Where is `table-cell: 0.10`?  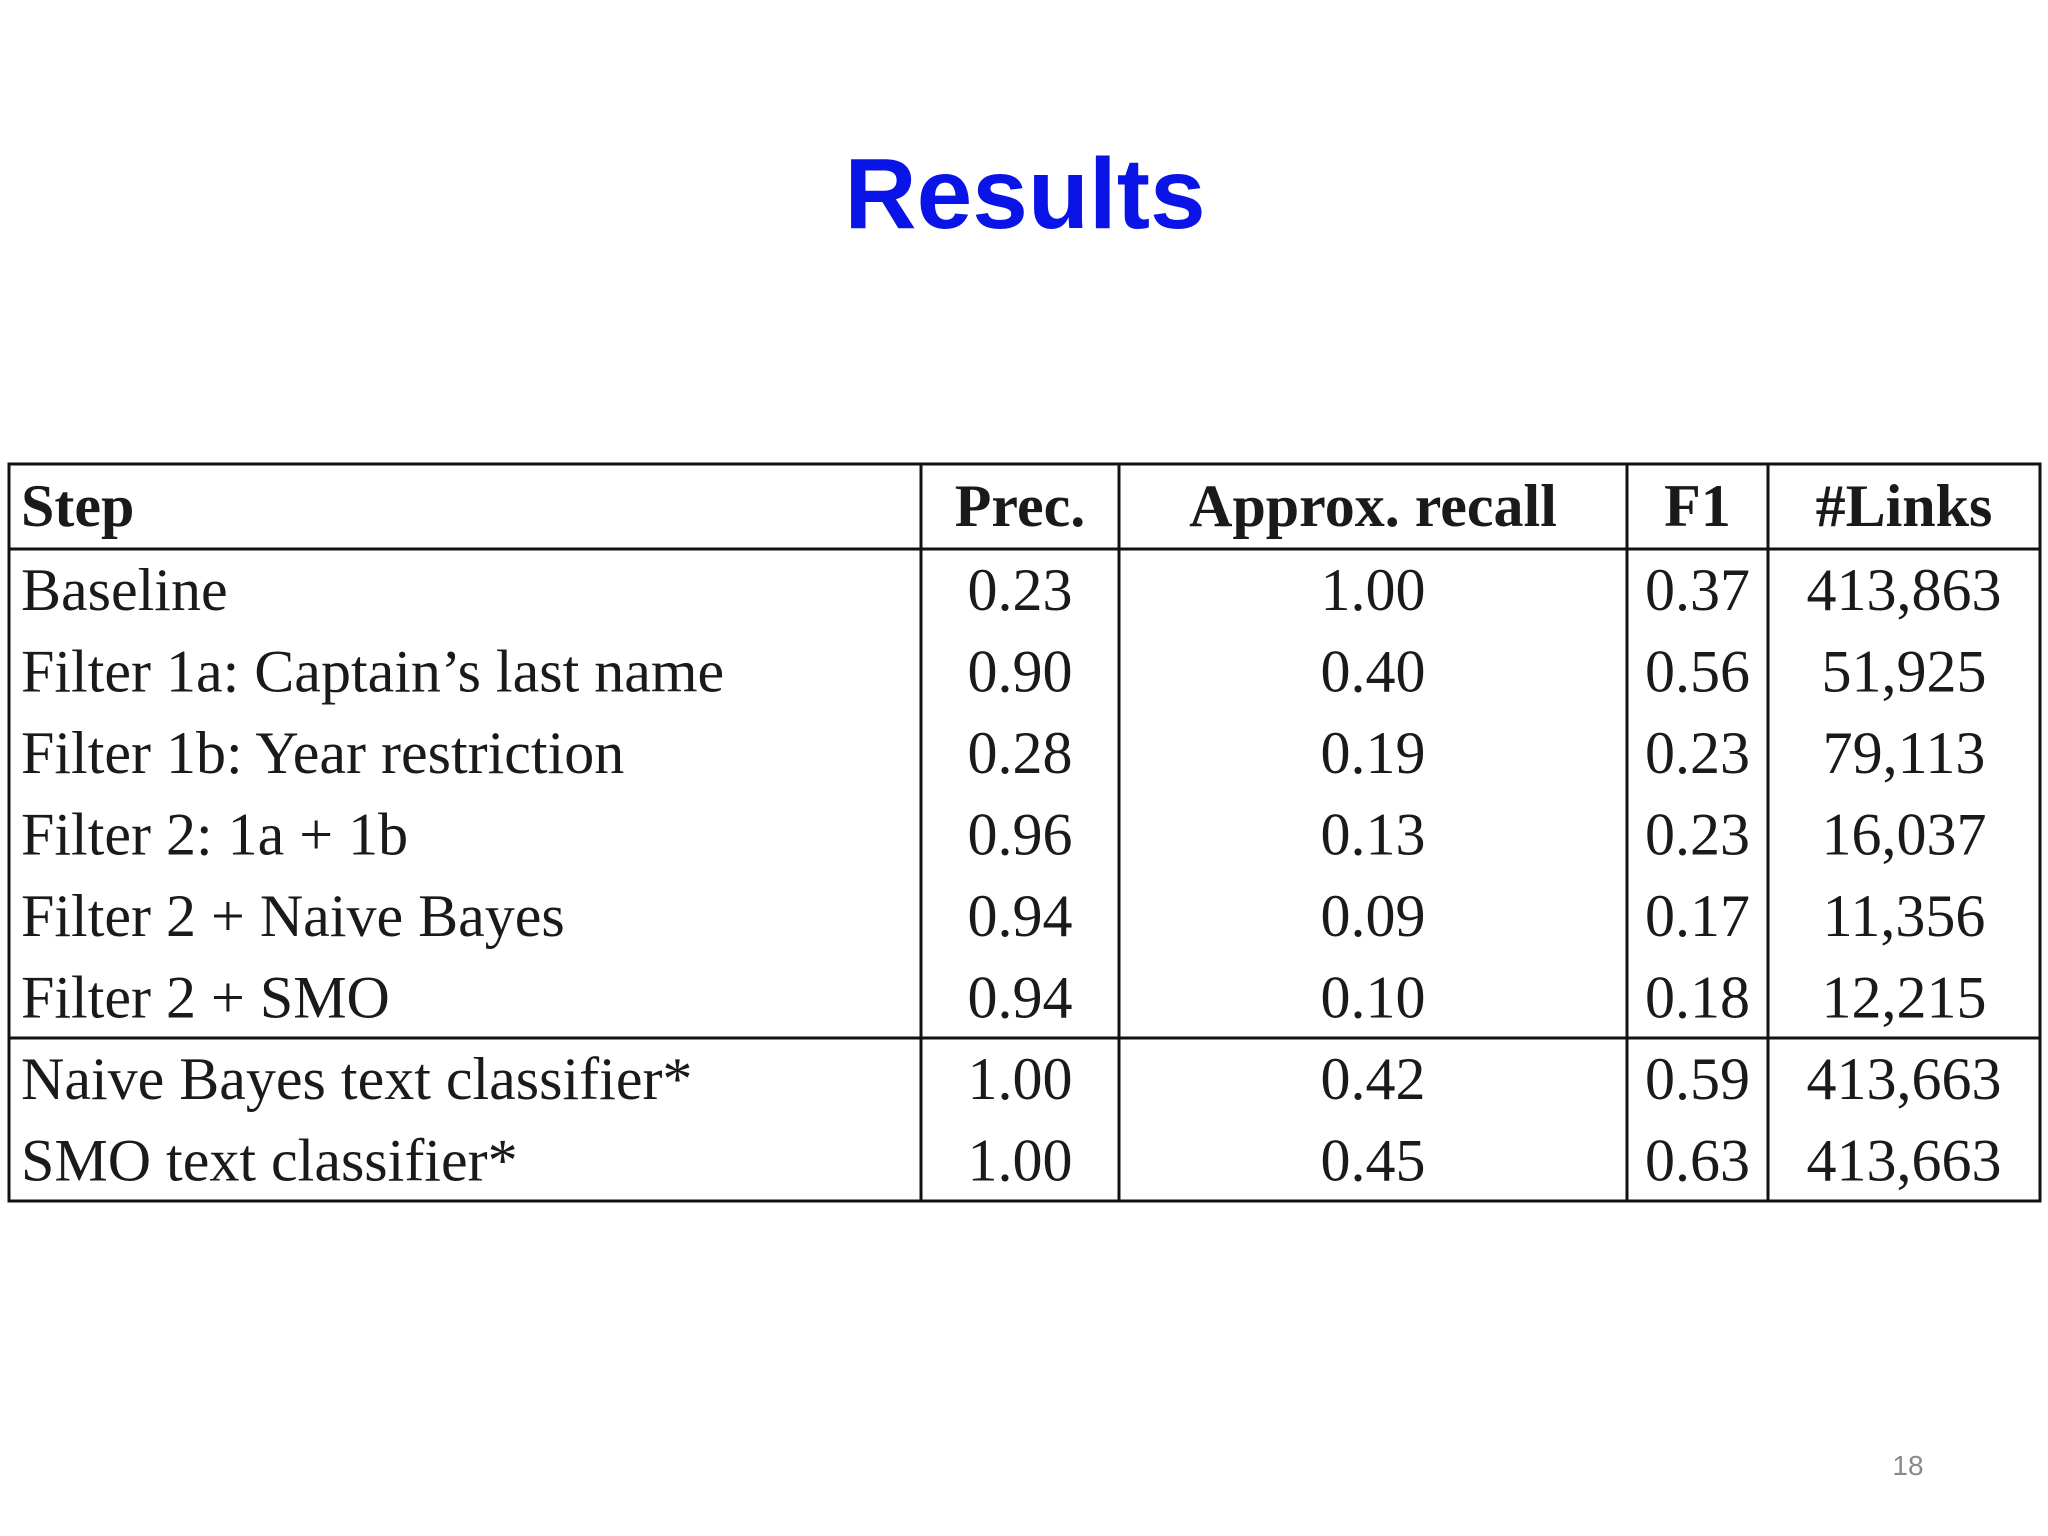 table-cell: 0.10 is located at coordinates (1373, 997).